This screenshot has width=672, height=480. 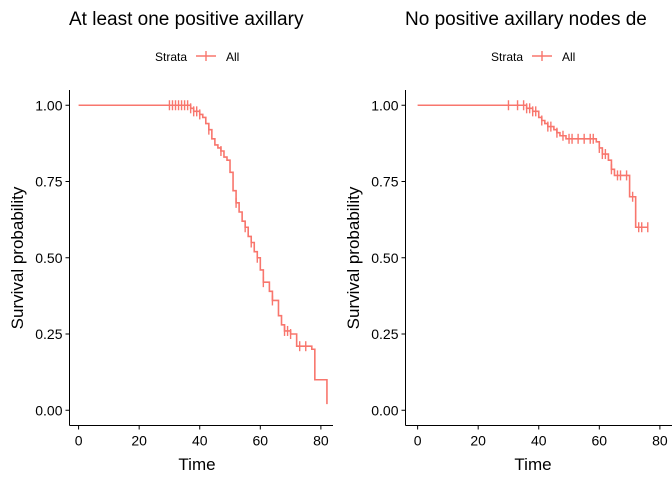 I want to click on panel-1-title: At least one positive axillary, so click(x=186, y=19).